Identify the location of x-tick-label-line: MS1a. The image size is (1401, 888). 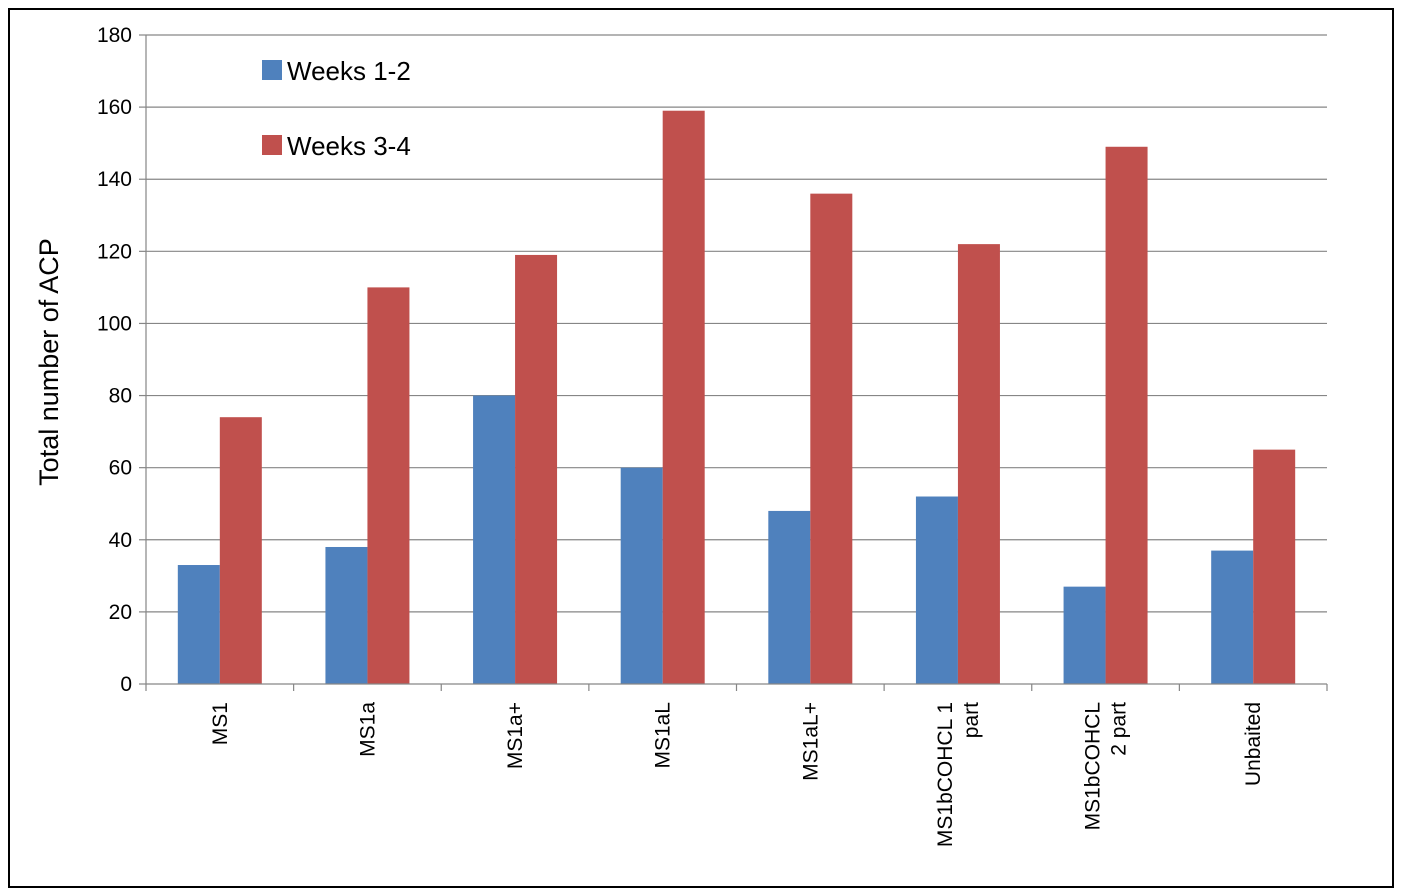
(367, 729).